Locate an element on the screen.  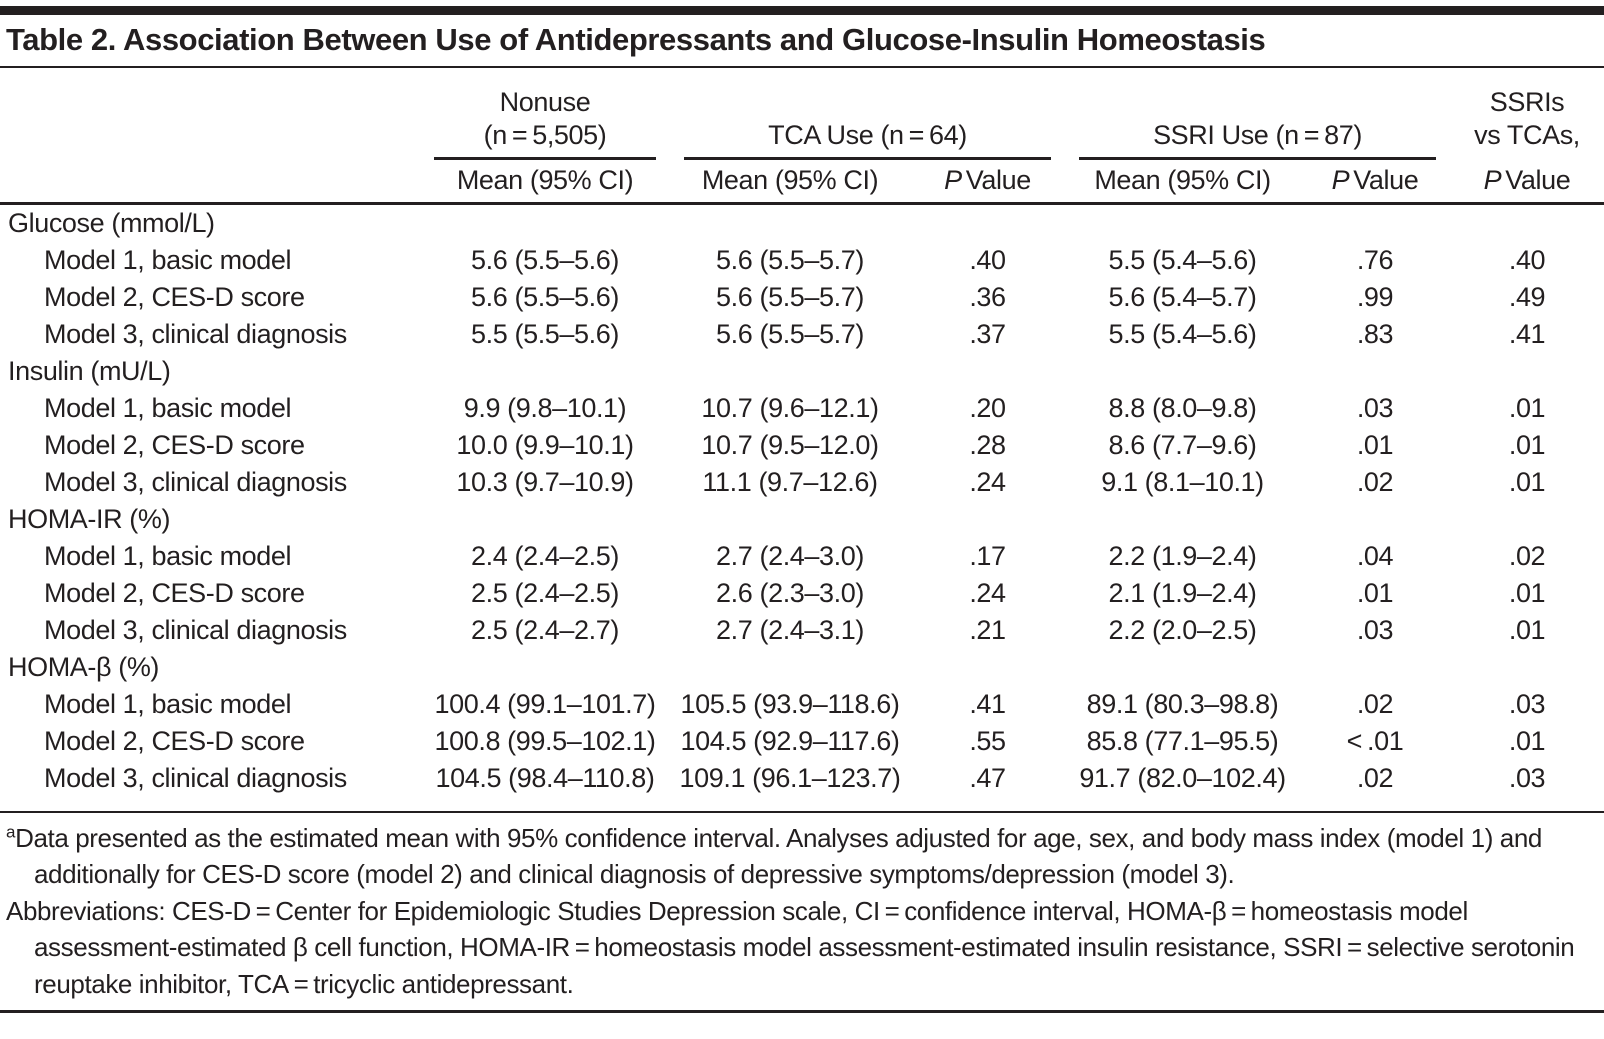
tca-p-cell: .47 is located at coordinates (987, 786).